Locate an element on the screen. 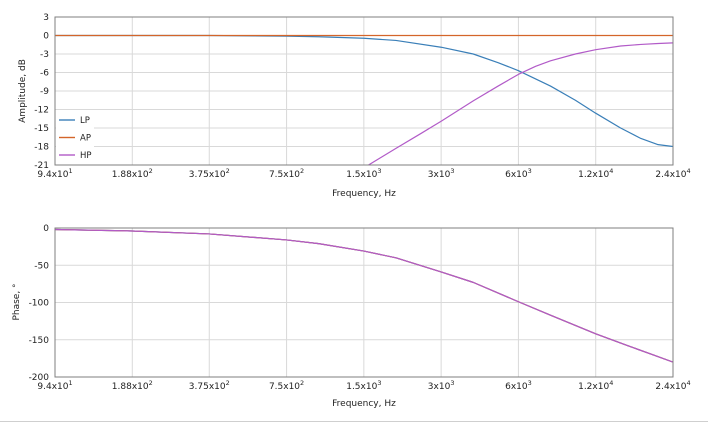 This screenshot has width=708, height=425. amplitude-y-tick-label: 0 is located at coordinates (46, 37).